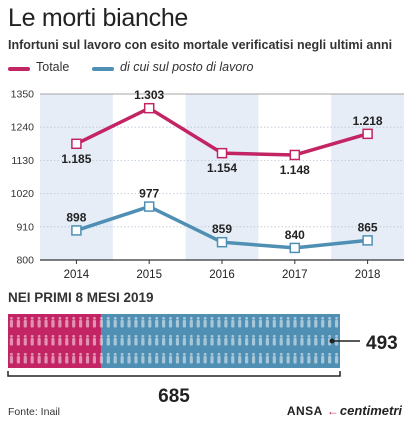 This screenshot has width=416, height=424. Describe the element at coordinates (34, 412) in the screenshot. I see `source-note: Fonte: Inail` at that location.